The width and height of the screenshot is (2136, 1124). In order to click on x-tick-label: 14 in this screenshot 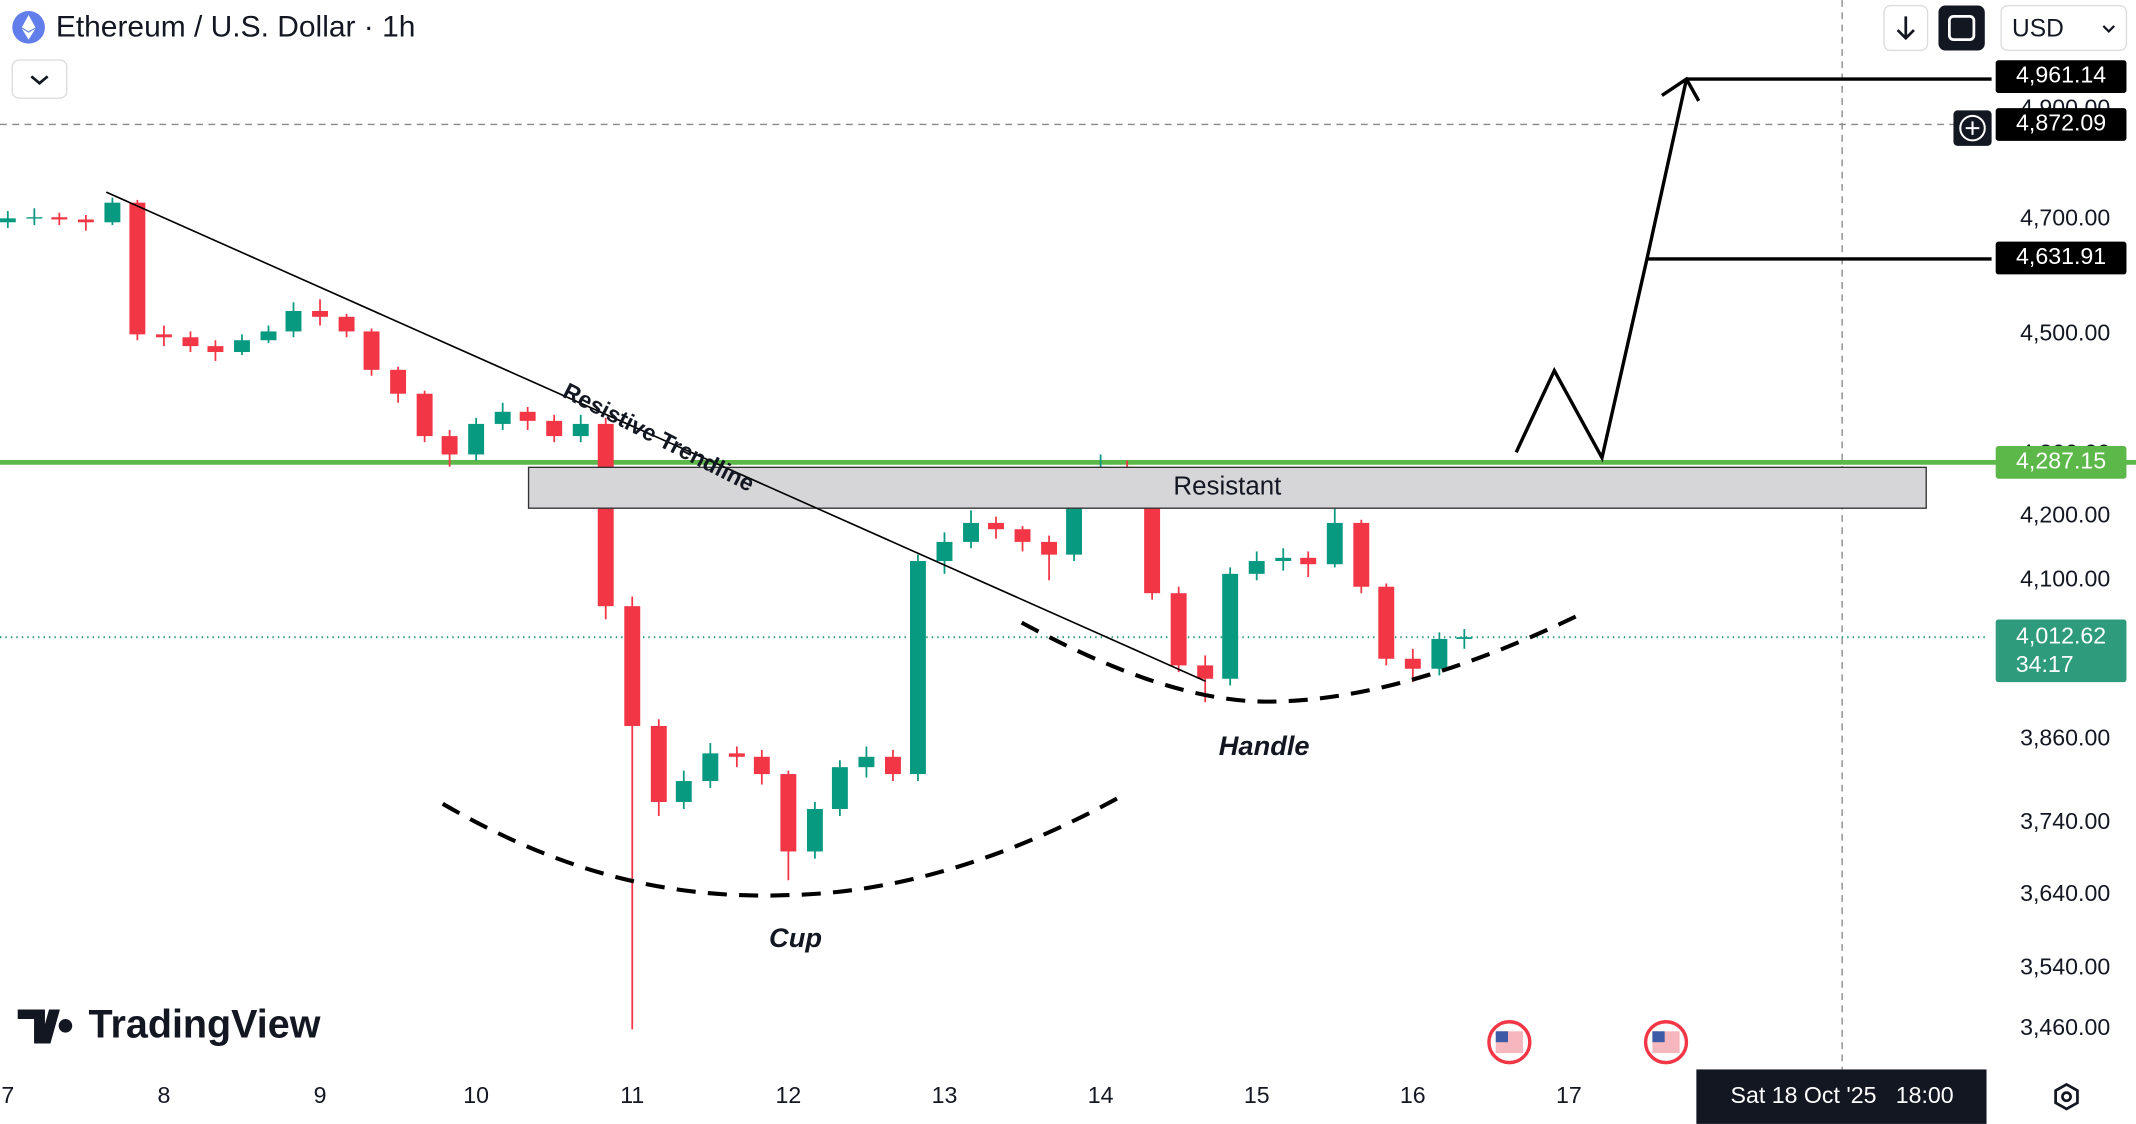, I will do `click(1101, 1095)`.